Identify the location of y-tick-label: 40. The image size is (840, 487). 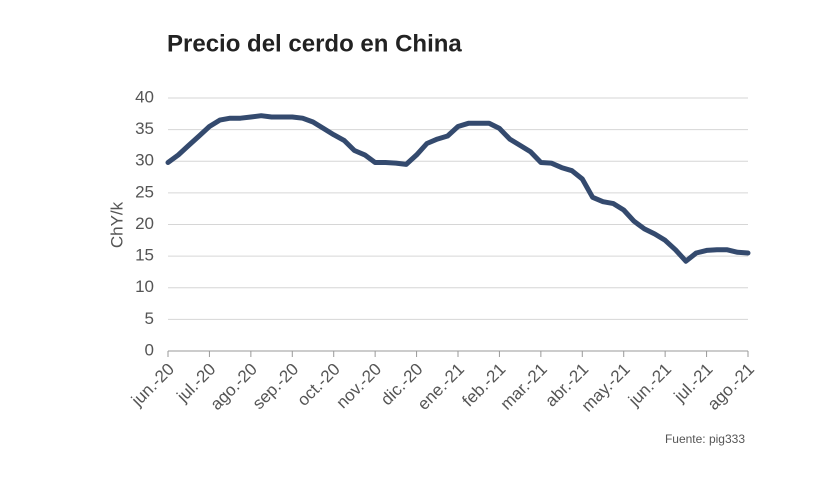
(144, 96).